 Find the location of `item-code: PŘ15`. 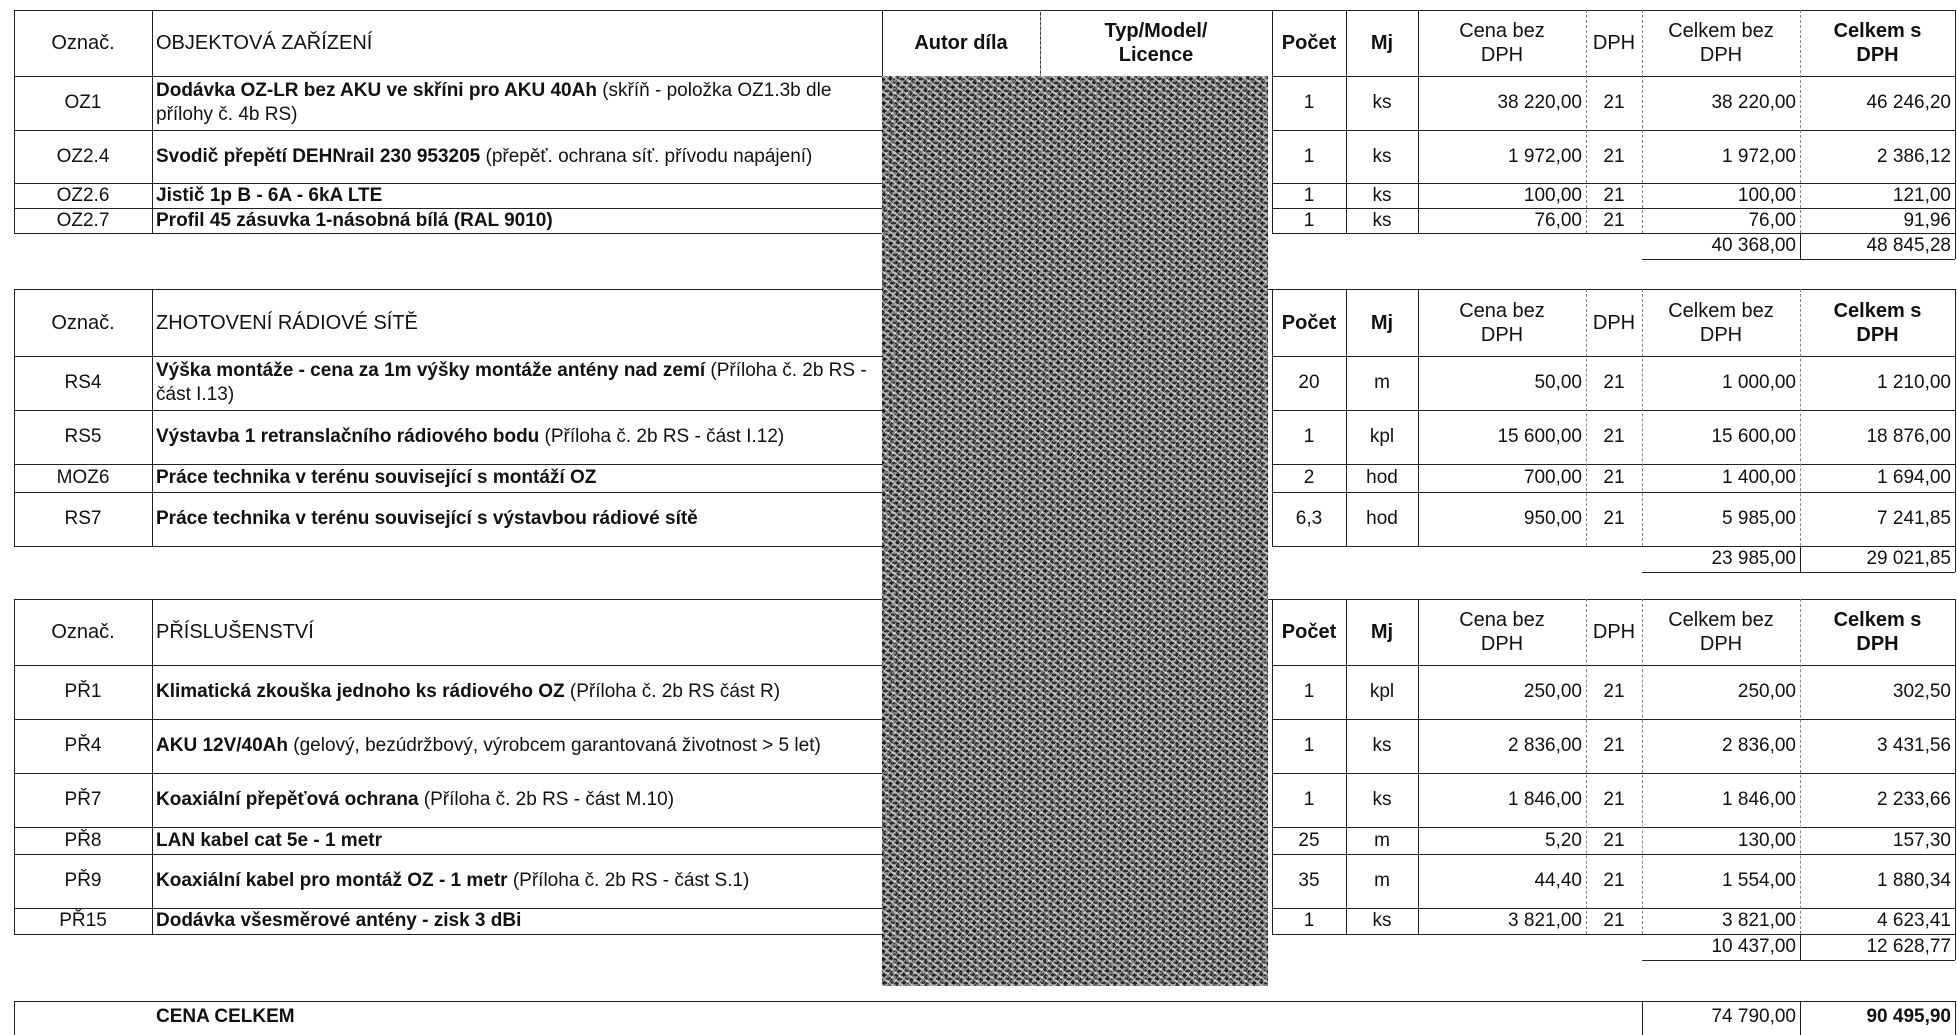

item-code: PŘ15 is located at coordinates (83, 921).